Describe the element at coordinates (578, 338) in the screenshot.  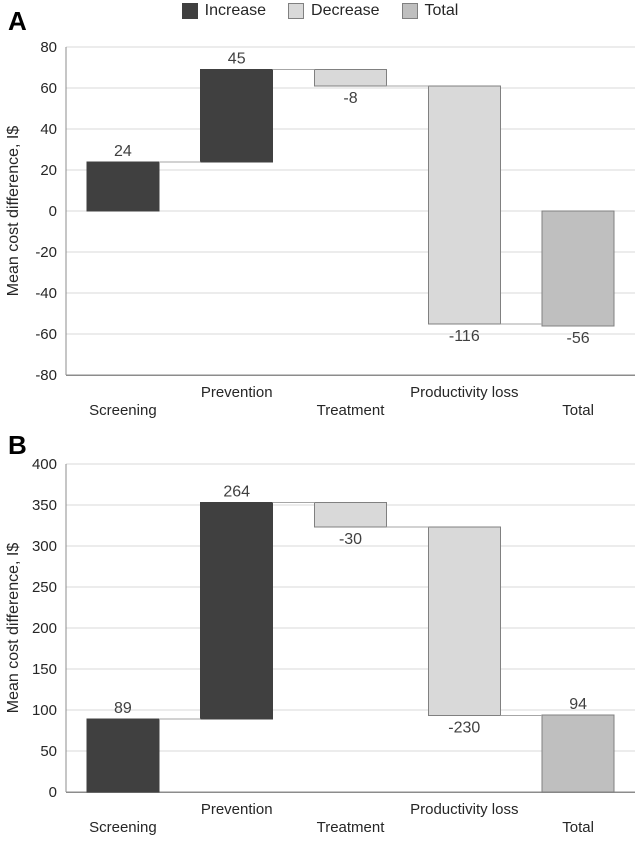
I see `value-label-total: -56` at that location.